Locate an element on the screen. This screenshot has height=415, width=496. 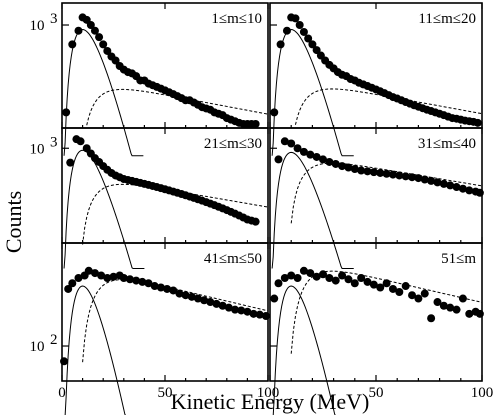
fast-component-curve is located at coordinates (95, 350).